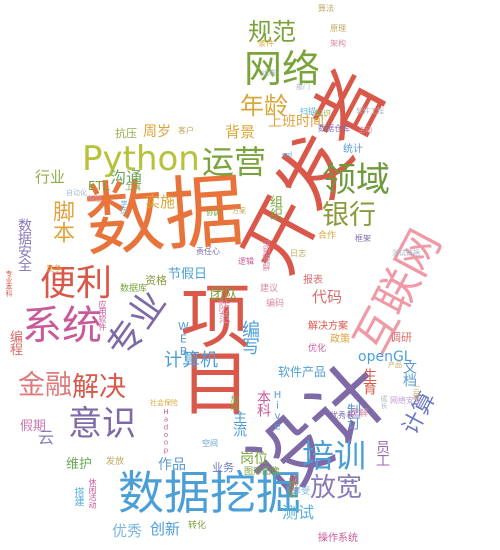 This screenshot has width=500, height=550. Describe the element at coordinates (99, 387) in the screenshot. I see `word-cloud-word: 解决` at that location.